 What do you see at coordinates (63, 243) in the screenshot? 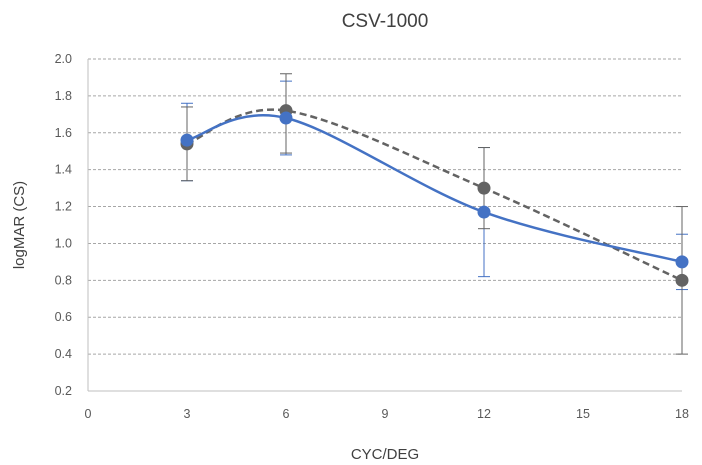
I see `y-tick-label: 1.0` at bounding box center [63, 243].